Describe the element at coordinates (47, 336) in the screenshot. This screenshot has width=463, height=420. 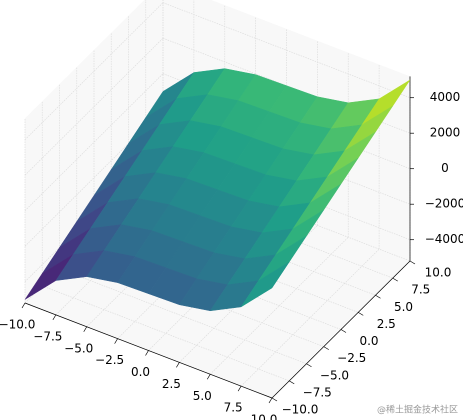
I see `x-tick-label: −7.5` at that location.